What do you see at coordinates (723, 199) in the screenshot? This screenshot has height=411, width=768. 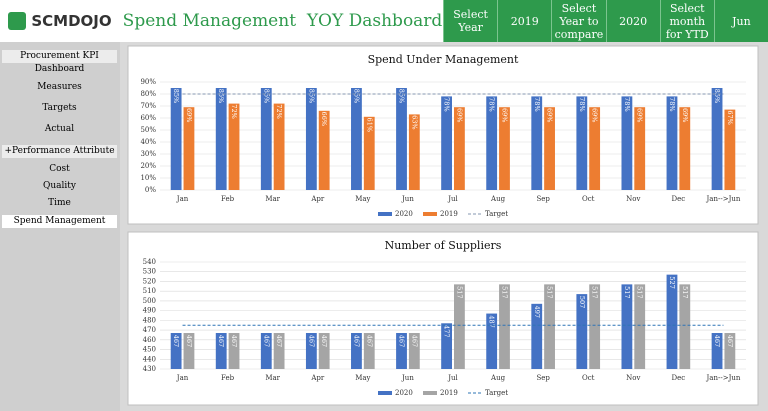 I see `x-tick-label: Jan-->Jun` at bounding box center [723, 199].